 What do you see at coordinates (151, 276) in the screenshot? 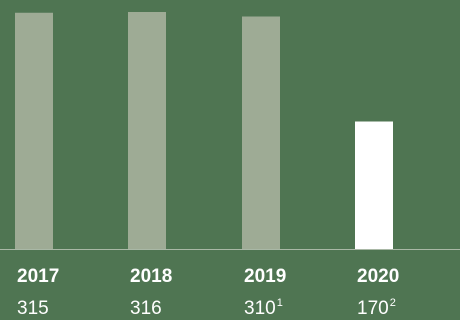
I see `year-label-2018: 2018` at bounding box center [151, 276].